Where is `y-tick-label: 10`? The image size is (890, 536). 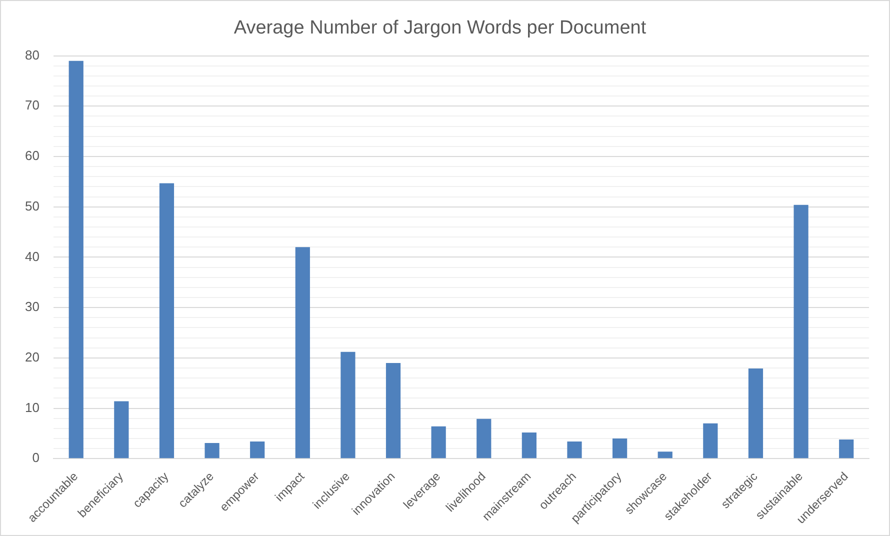
y-tick-label: 10 is located at coordinates (32, 407).